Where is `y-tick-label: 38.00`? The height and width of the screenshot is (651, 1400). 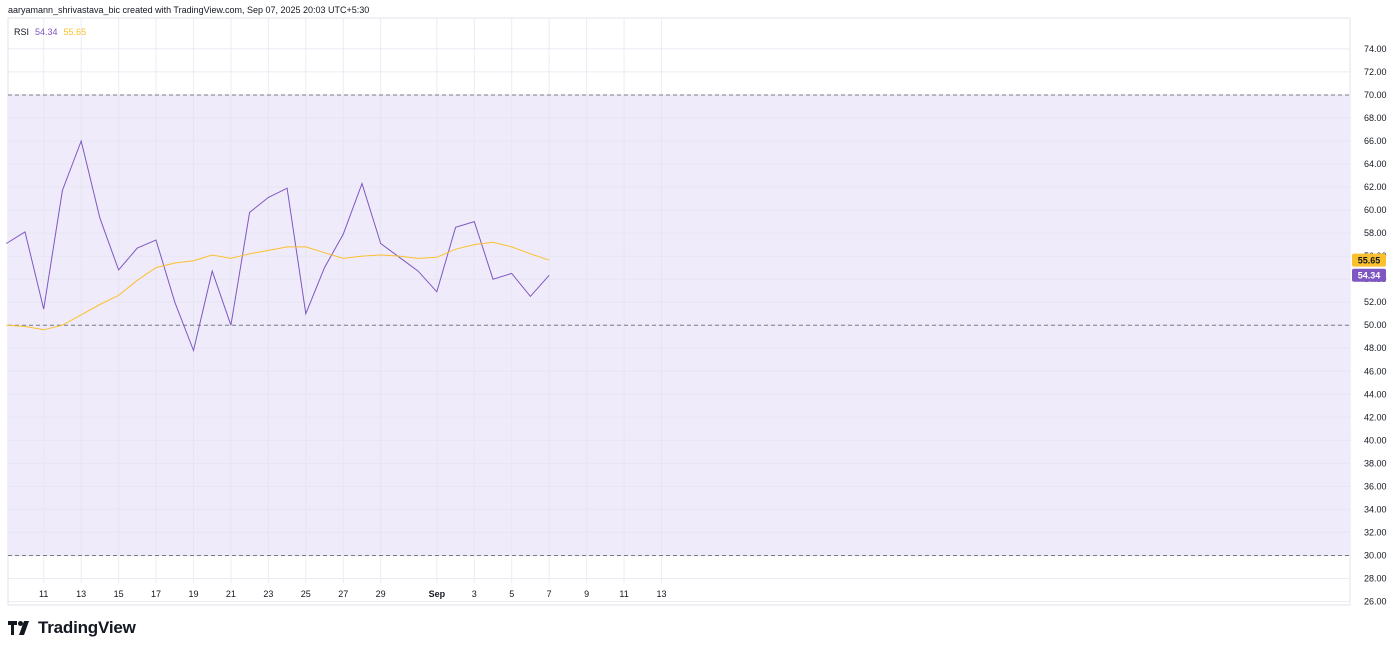
y-tick-label: 38.00 is located at coordinates (1375, 463).